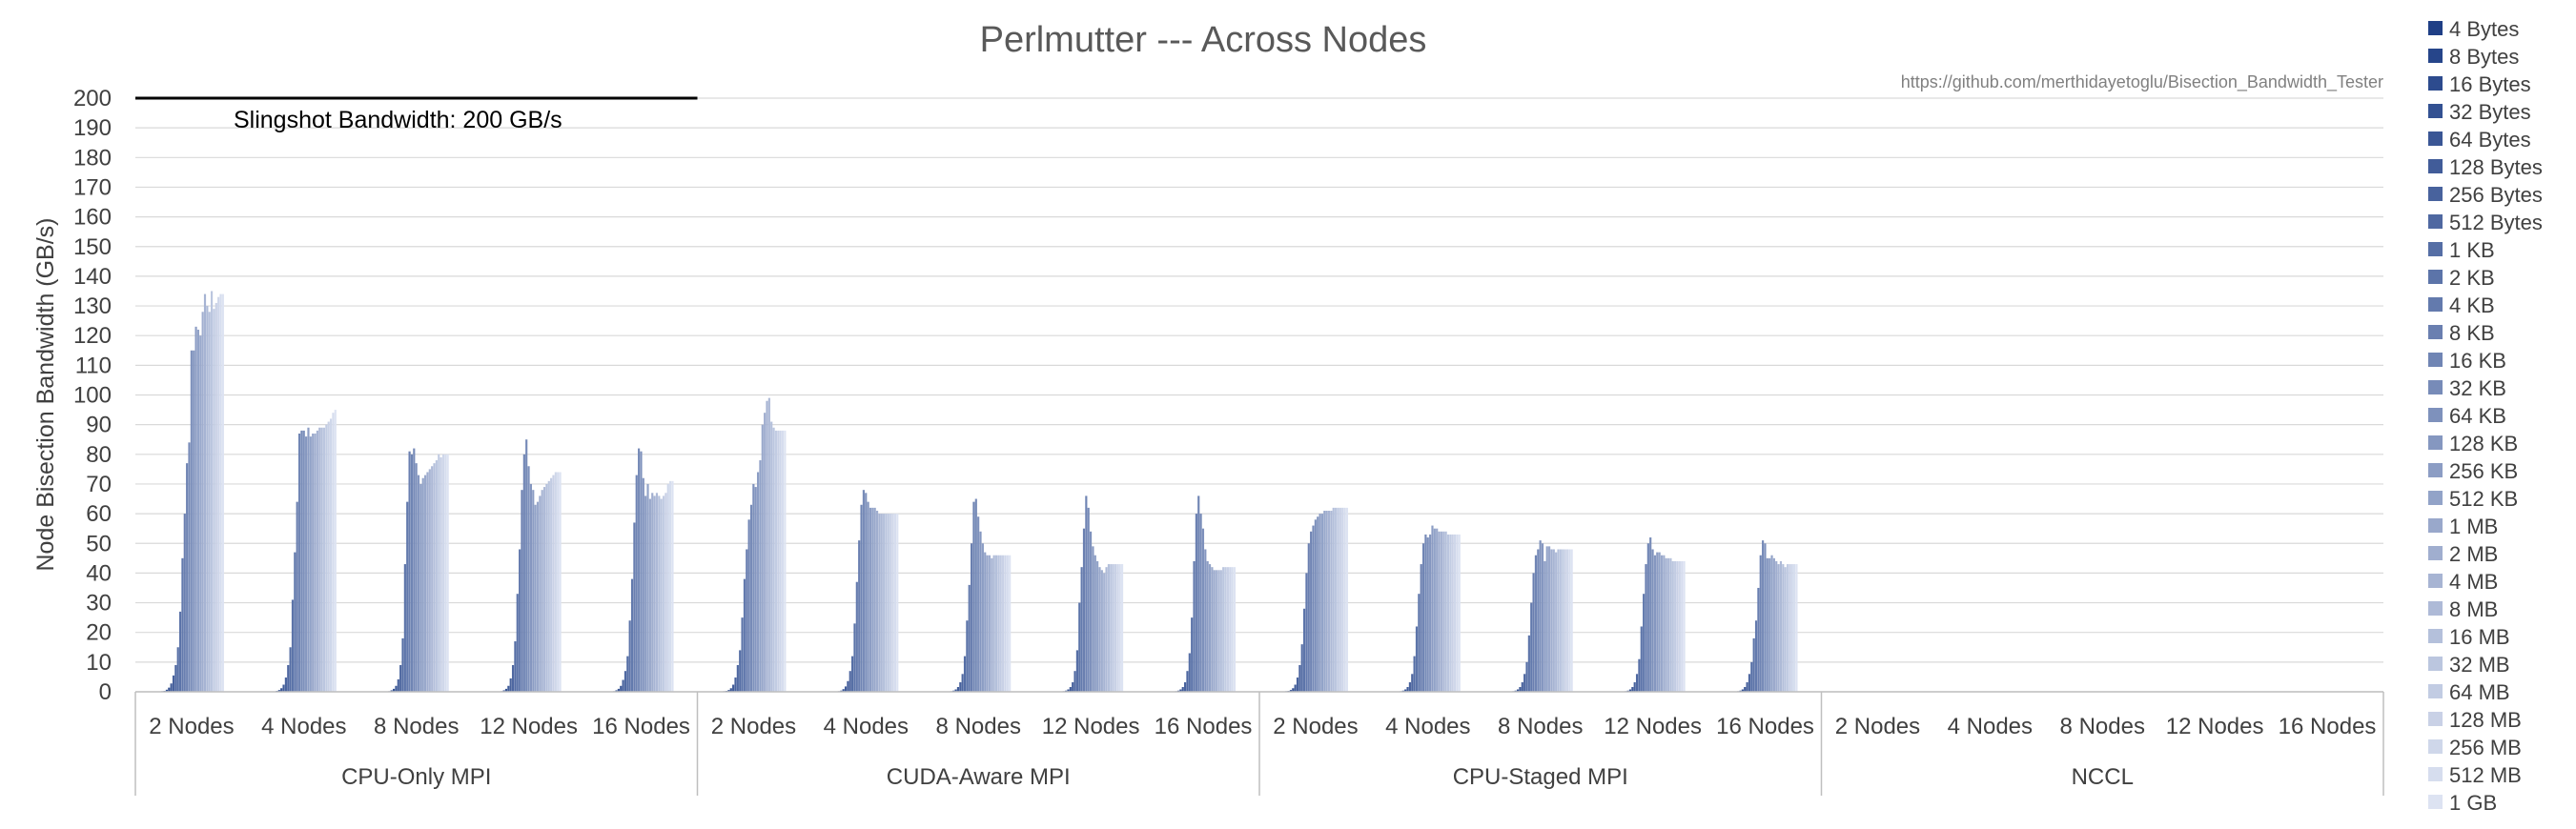 Image resolution: width=2576 pixels, height=829 pixels. I want to click on group-label: CPU-Only MPI, so click(416, 777).